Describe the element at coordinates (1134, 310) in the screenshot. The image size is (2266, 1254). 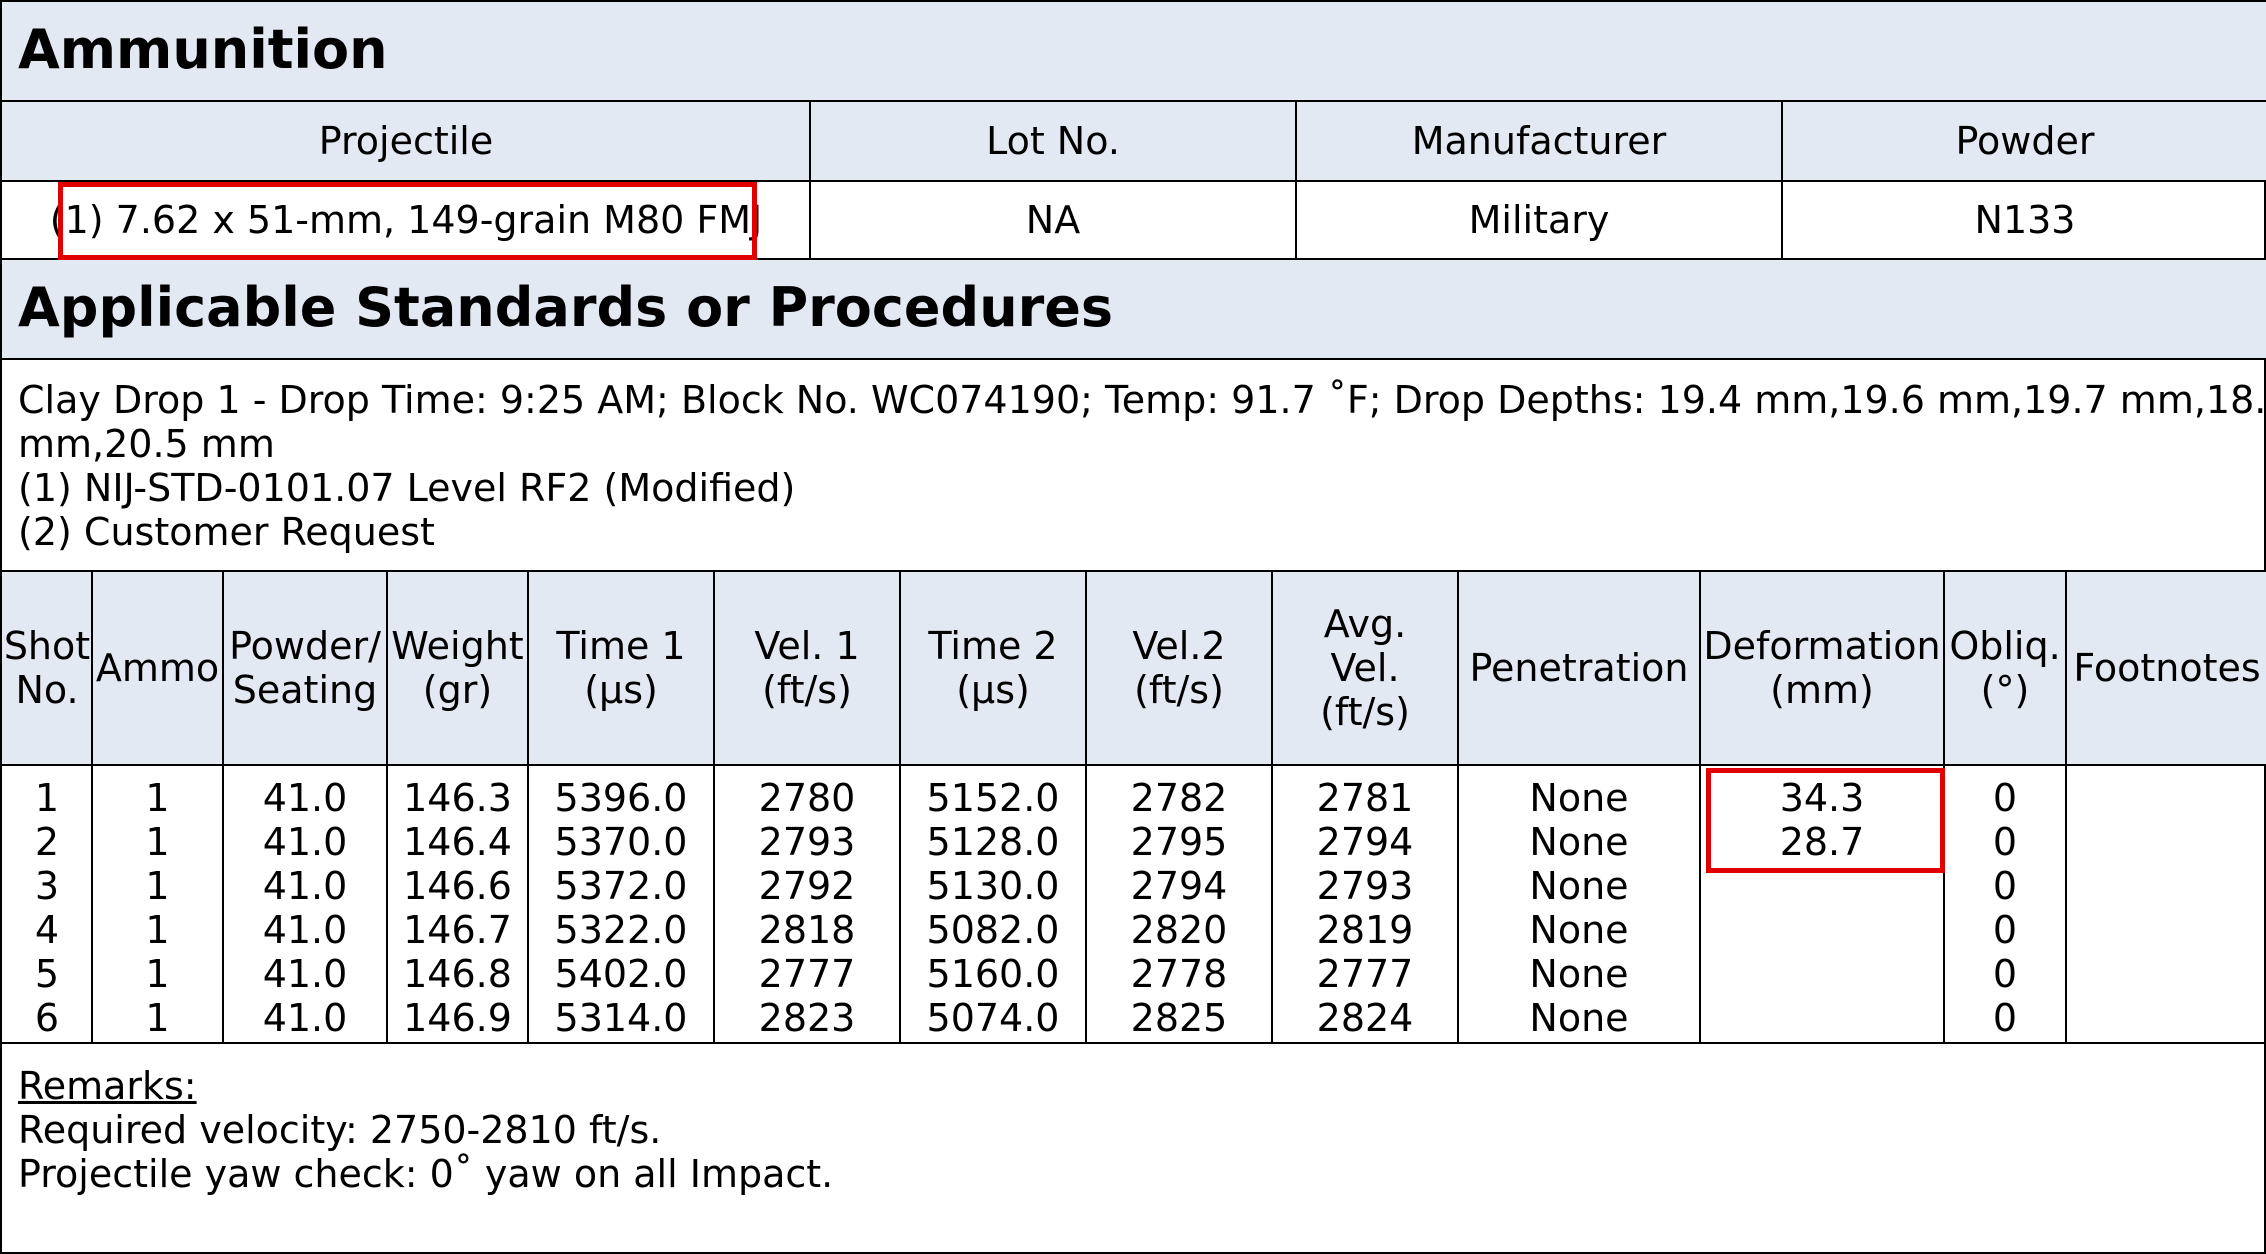
I see `standards-section-header: Applicable Standards or Procedures` at that location.